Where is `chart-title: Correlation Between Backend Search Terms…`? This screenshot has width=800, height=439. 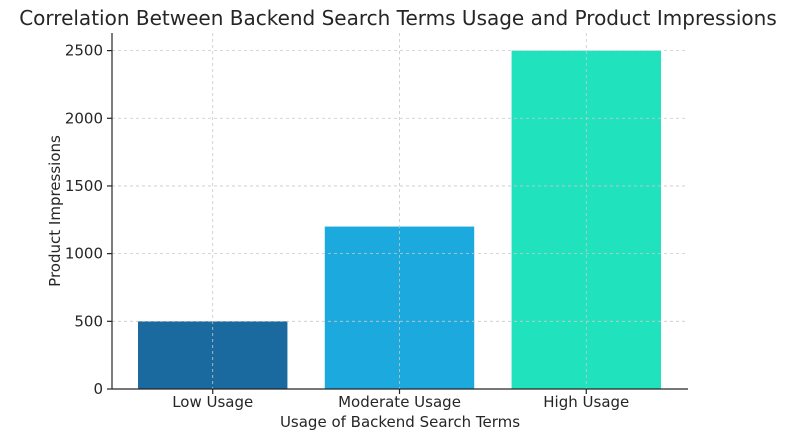
chart-title: Correlation Between Backend Search Terms… is located at coordinates (398, 18).